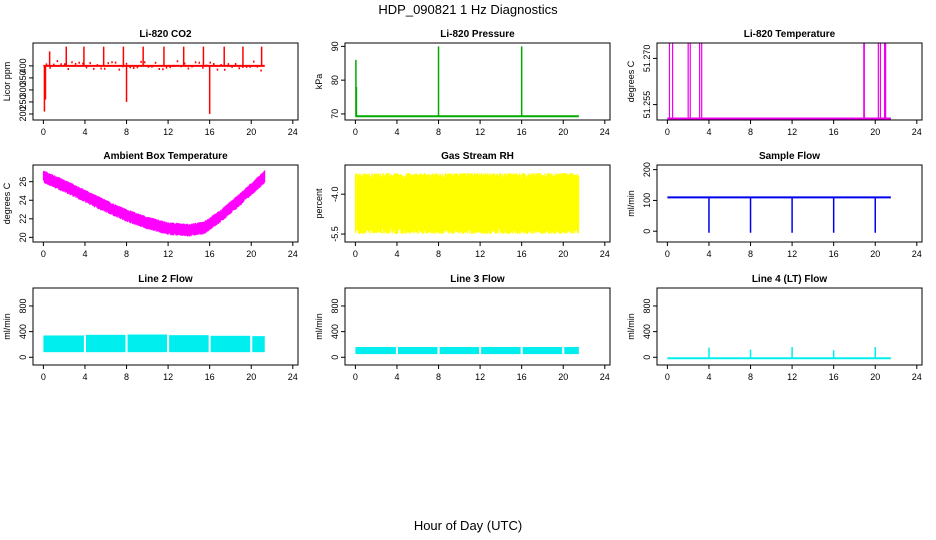  Describe the element at coordinates (477, 279) in the screenshot. I see `panel-title: Line 3 Flow` at that location.